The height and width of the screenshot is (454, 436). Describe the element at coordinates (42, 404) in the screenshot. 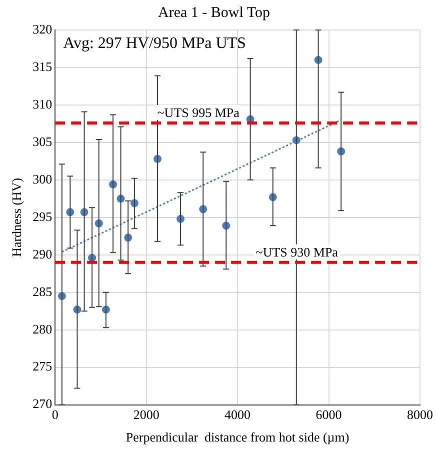

I see `y-tick-label: 270` at that location.